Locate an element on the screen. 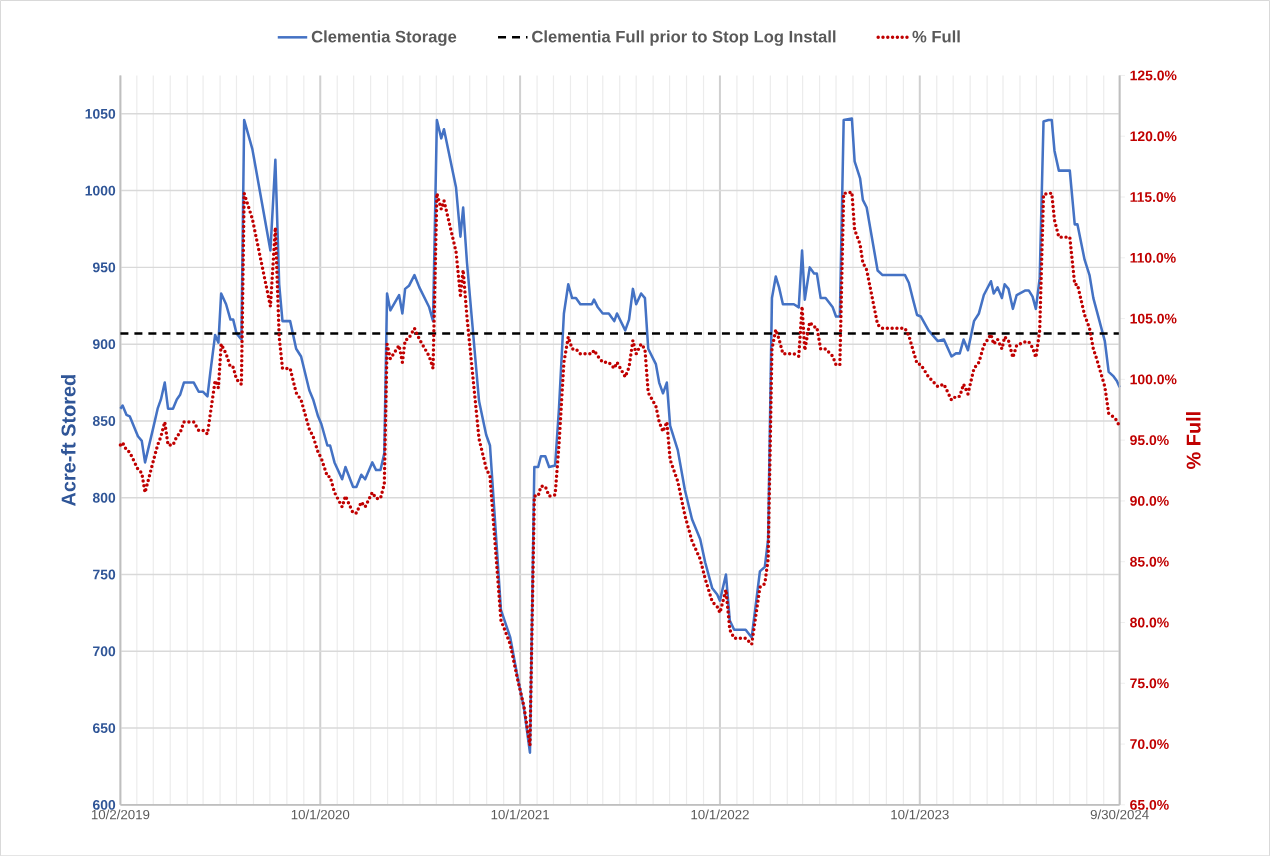  x-tick-label: 10/1/2022 is located at coordinates (720, 814).